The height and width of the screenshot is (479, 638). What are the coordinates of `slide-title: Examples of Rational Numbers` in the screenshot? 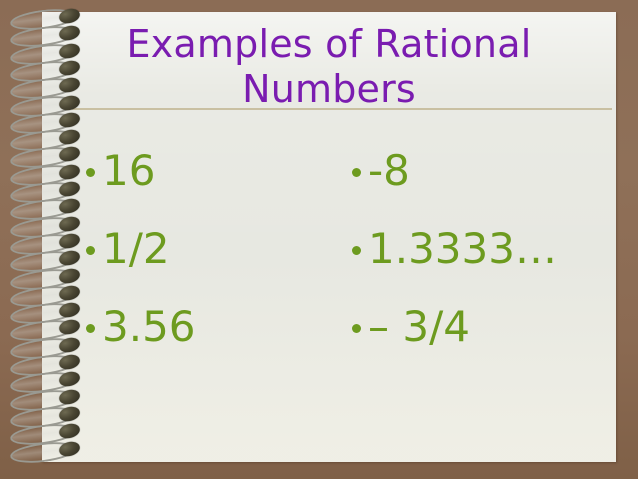 It's located at (329, 66).